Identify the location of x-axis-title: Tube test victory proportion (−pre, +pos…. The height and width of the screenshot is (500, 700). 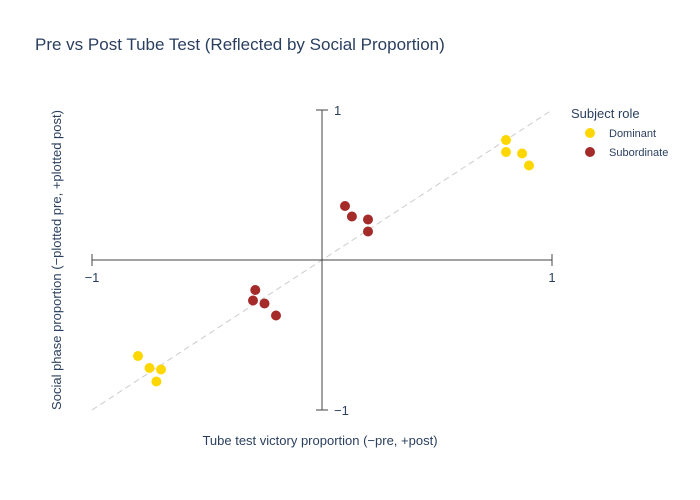
(319, 440).